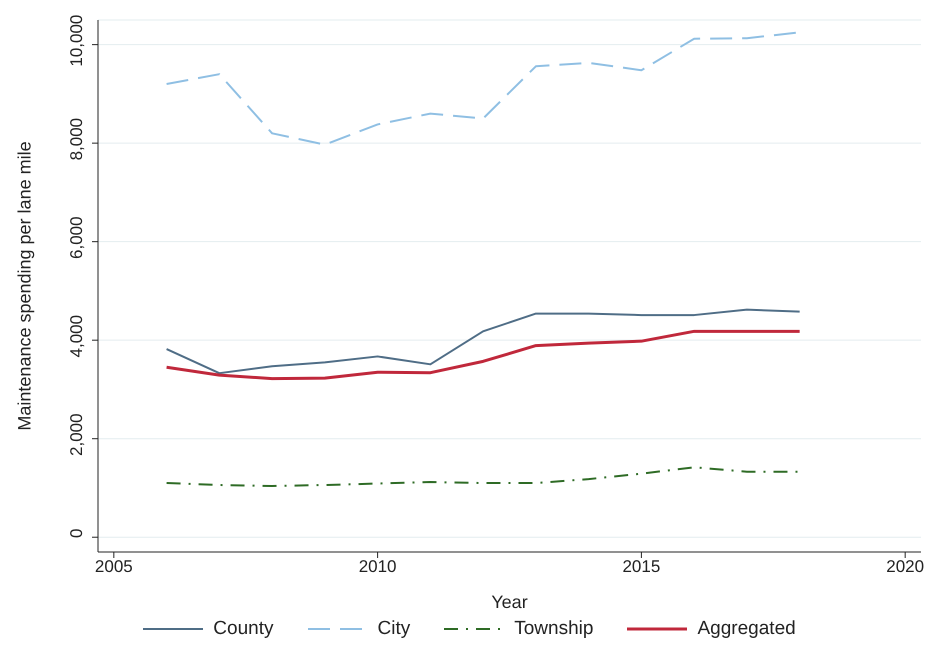 This screenshot has width=941, height=658. What do you see at coordinates (76, 533) in the screenshot?
I see `y-tick-label: 0` at bounding box center [76, 533].